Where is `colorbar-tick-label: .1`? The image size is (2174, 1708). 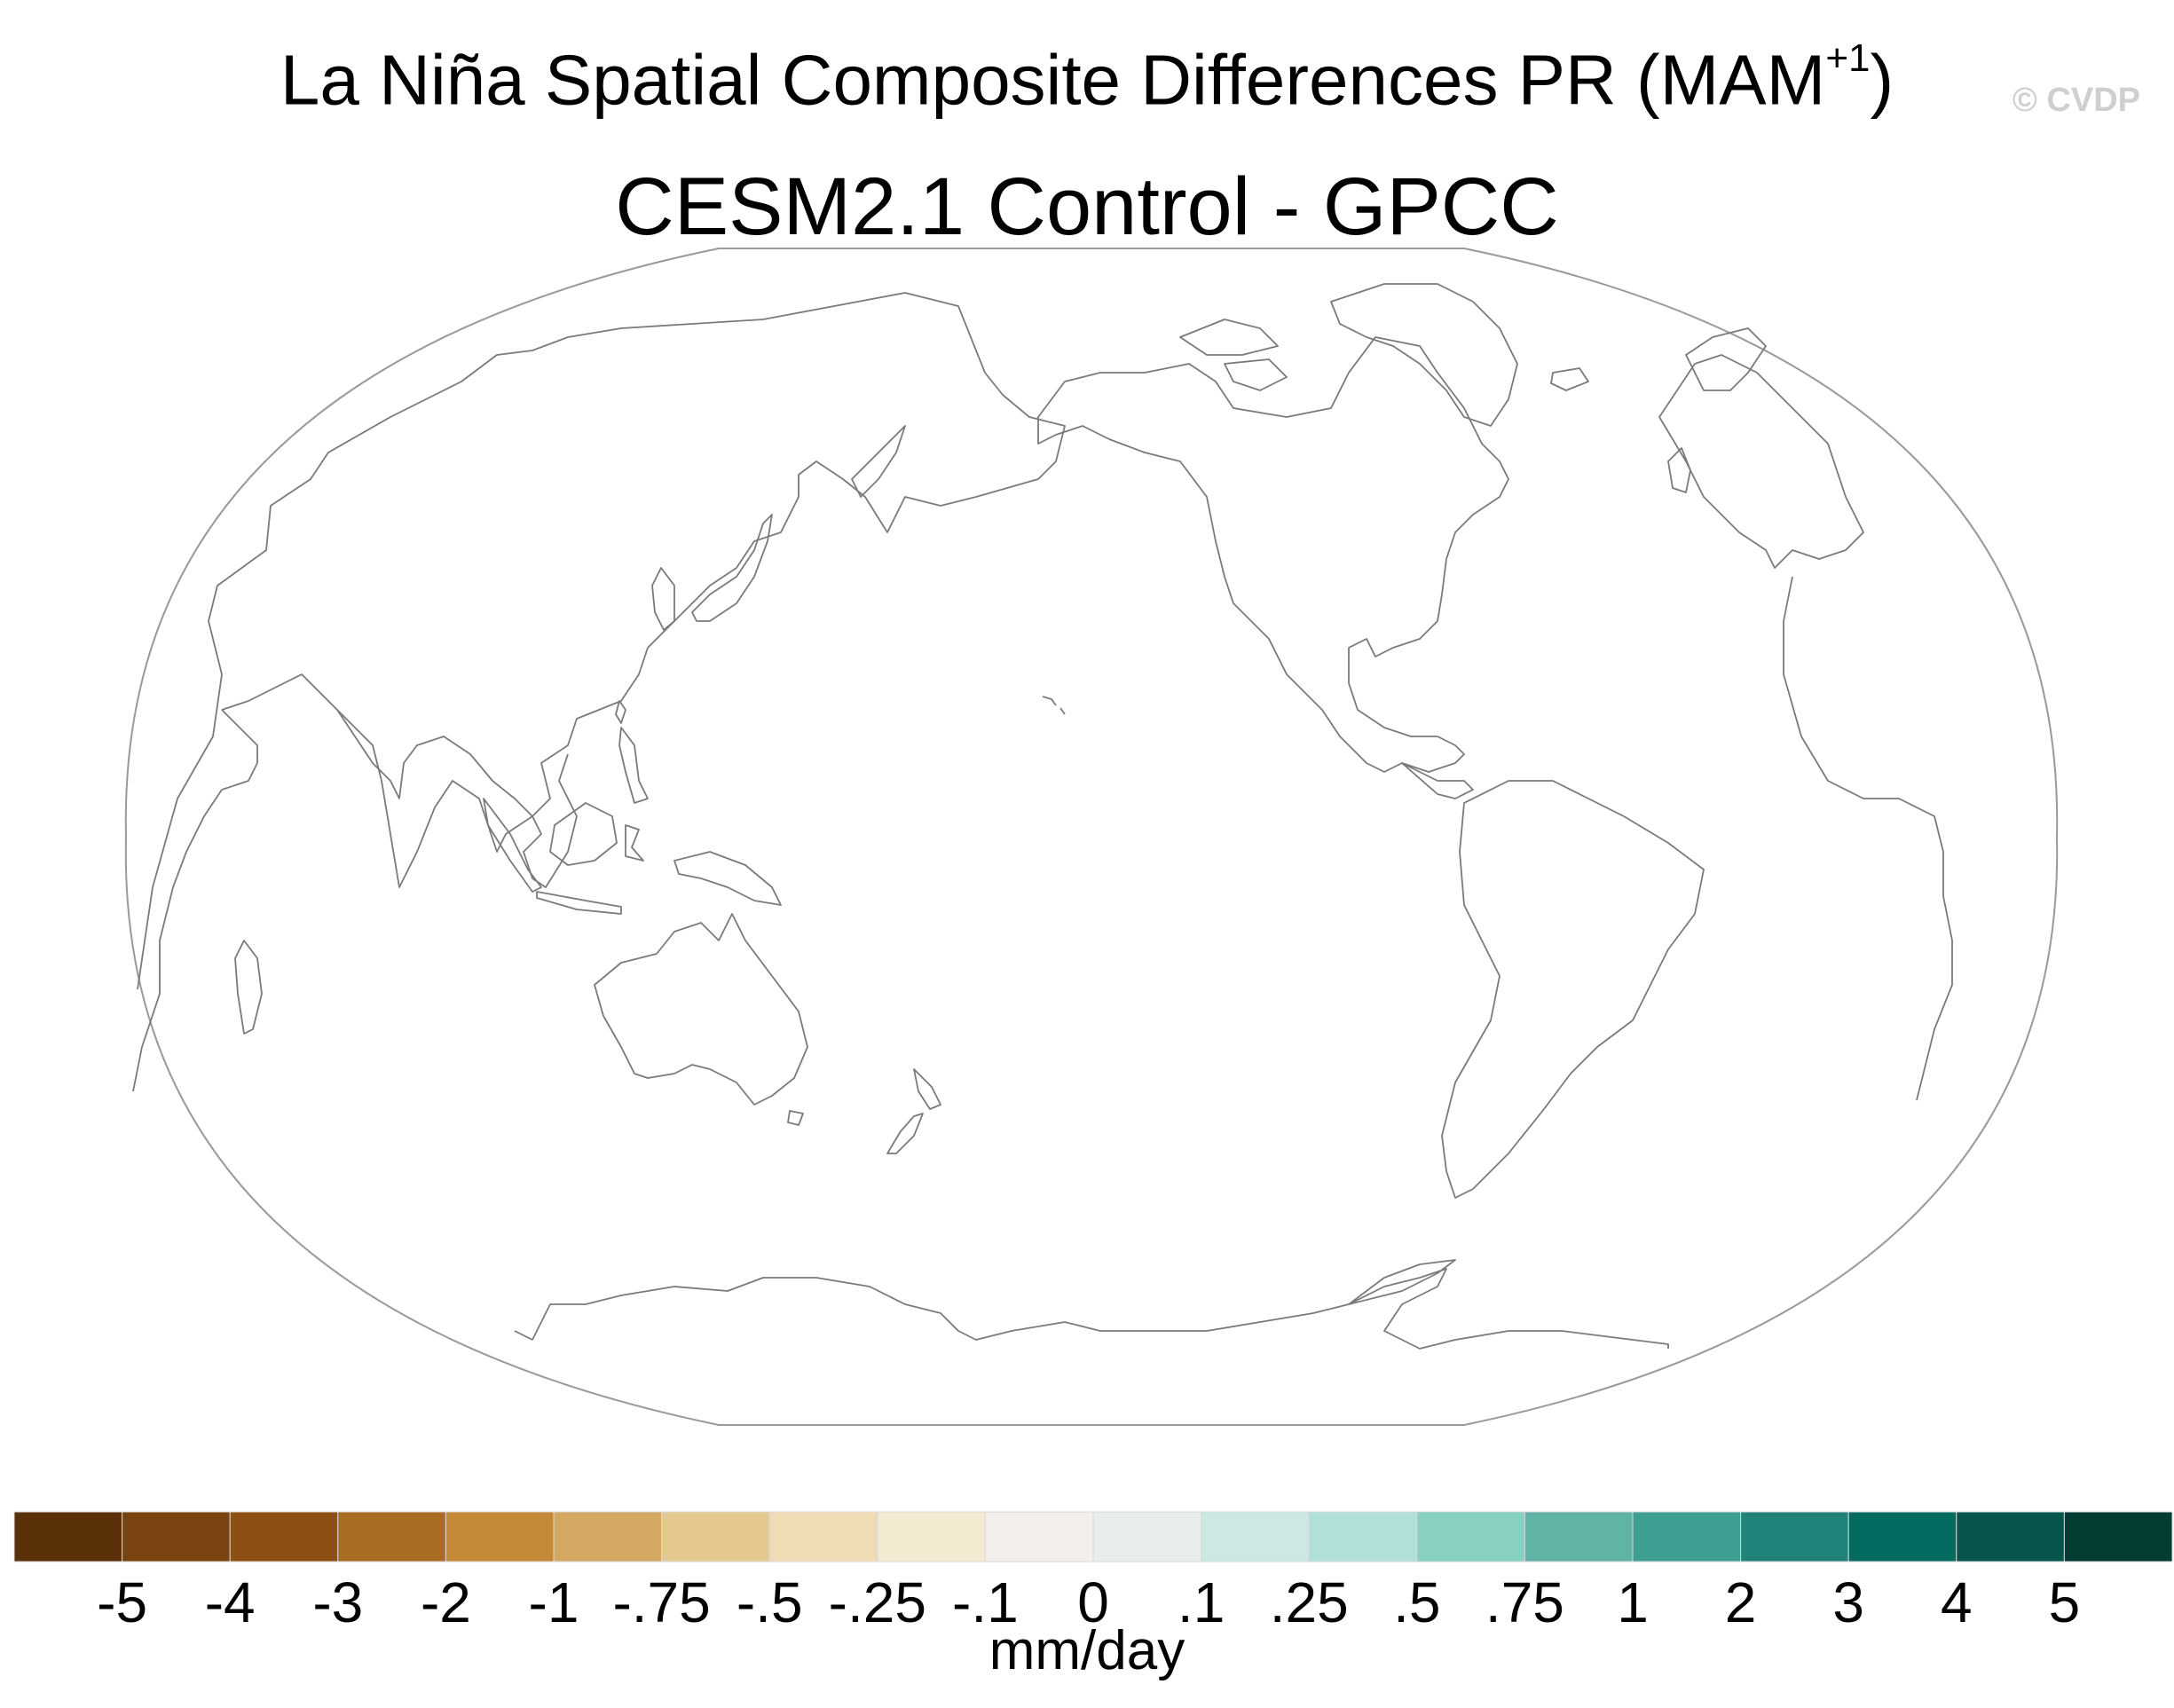 colorbar-tick-label: .1 is located at coordinates (1201, 1602).